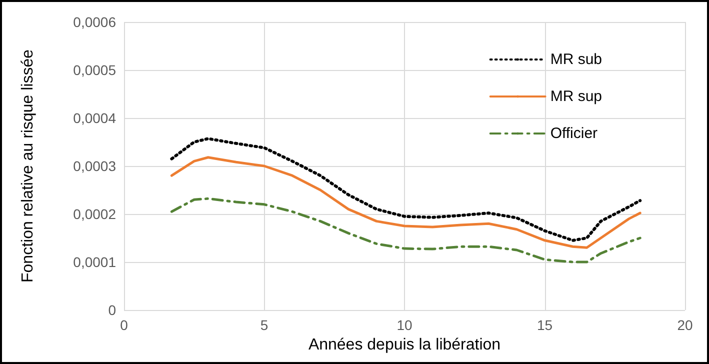 The image size is (709, 364). Describe the element at coordinates (28, 166) in the screenshot. I see `y-axis-title: Fonction relative au risque lissée` at that location.